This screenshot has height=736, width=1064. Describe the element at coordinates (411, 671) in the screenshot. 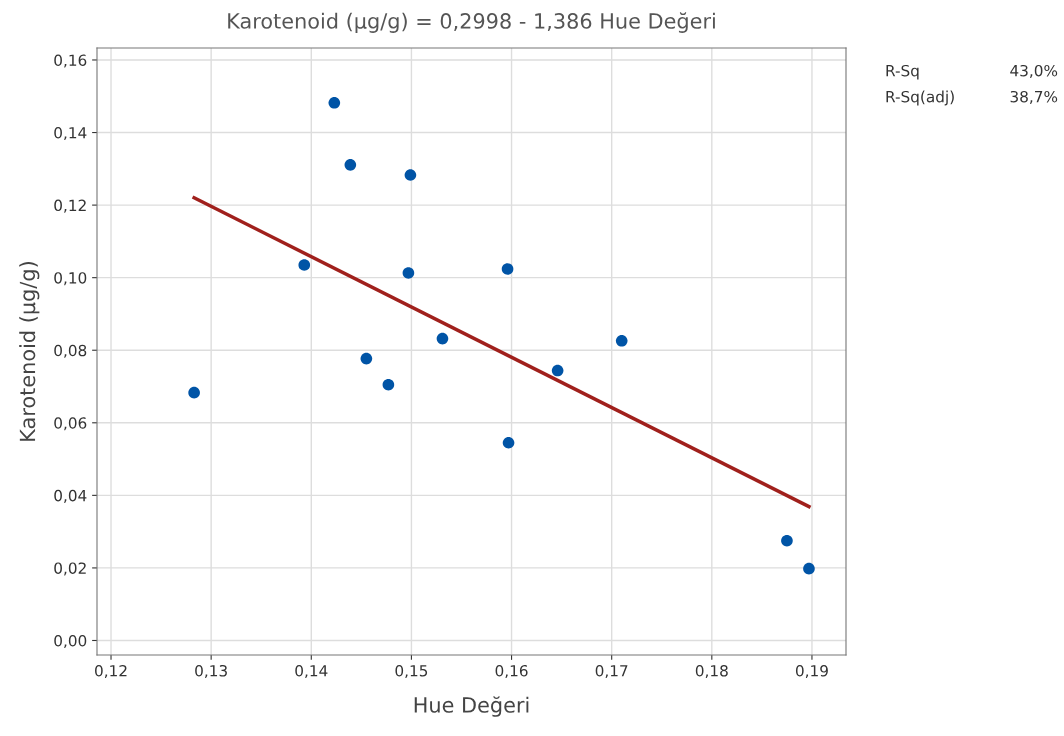

I see `x-tick-label: 0,15` at that location.